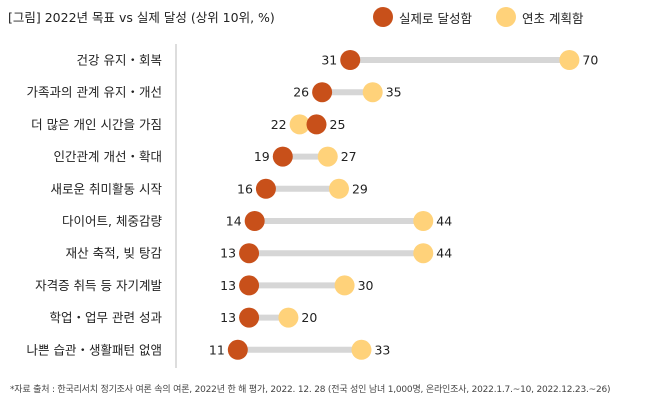  Describe the element at coordinates (107, 188) in the screenshot. I see `category-label: 새로운 취미활동 시작` at that location.